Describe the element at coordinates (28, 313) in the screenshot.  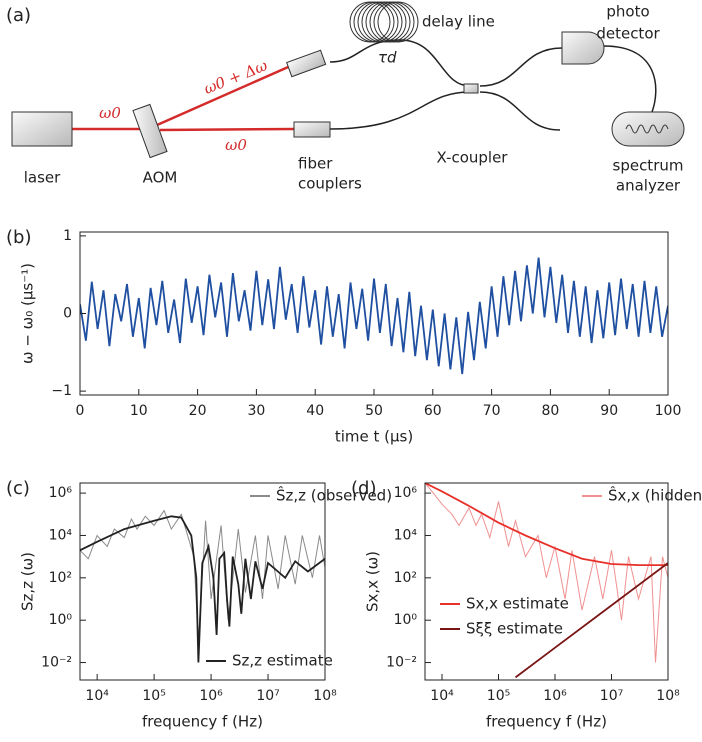
I see `y-axis-label: ω − ω₀ (μs⁻¹)` at that location.